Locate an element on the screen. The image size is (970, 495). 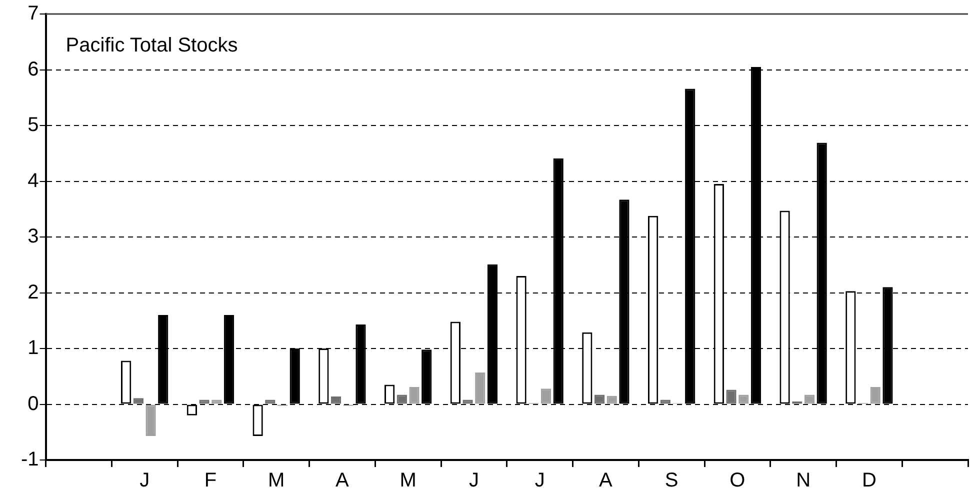
x-tick-label: F is located at coordinates (210, 481).